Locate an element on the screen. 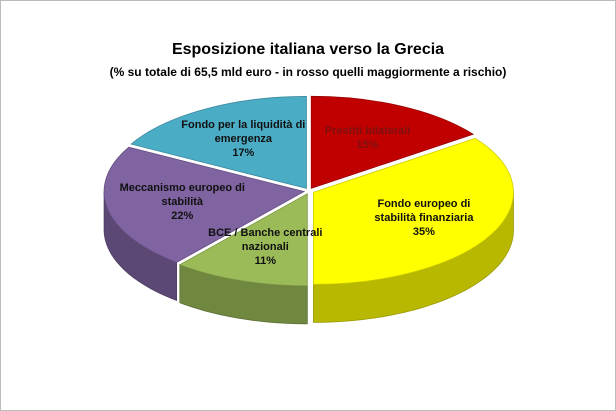 Image resolution: width=616 pixels, height=411 pixels. slice-label: BCE / Banche centrali nazionali is located at coordinates (265, 240).